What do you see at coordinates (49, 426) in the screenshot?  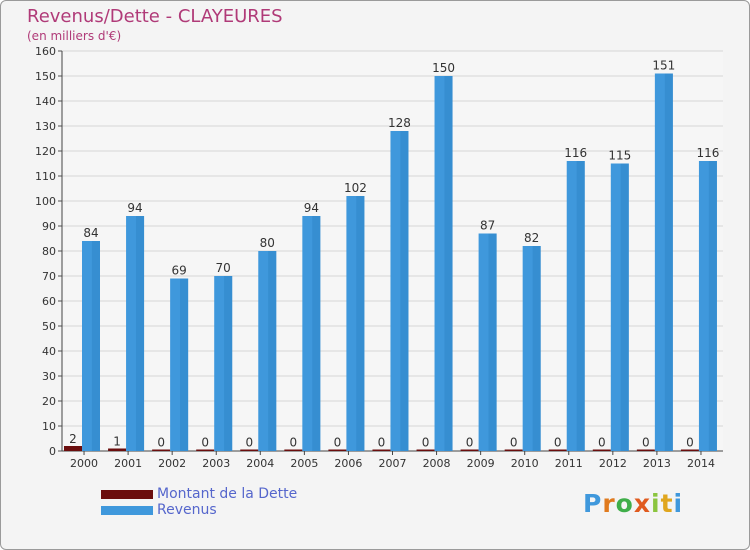 I see `y-tick-label: 10` at bounding box center [49, 426].